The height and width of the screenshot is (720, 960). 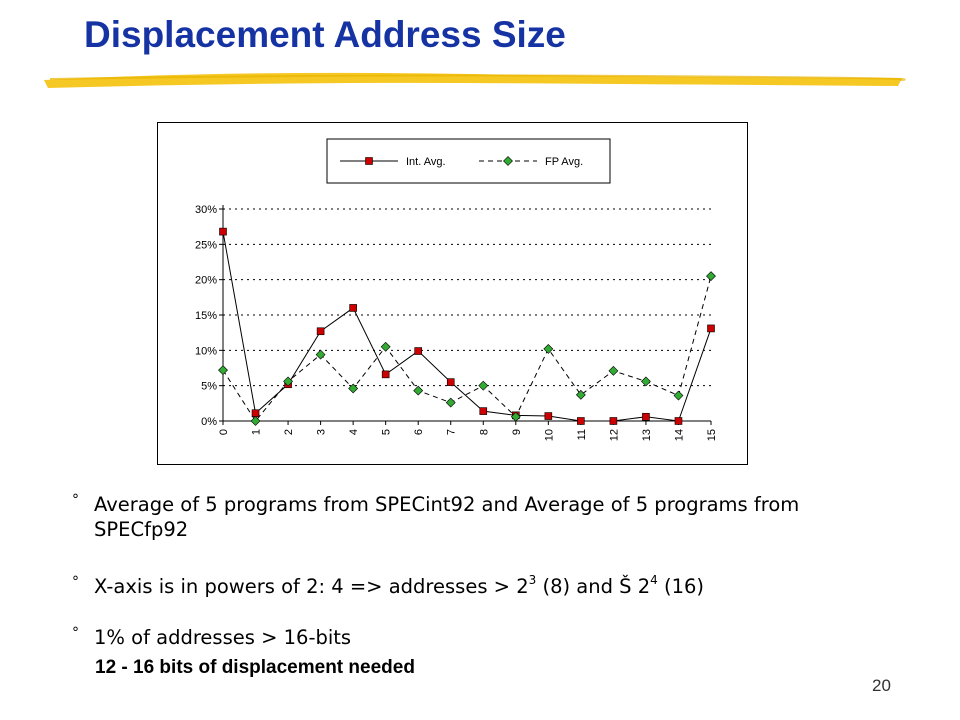 I want to click on x-tick-label: 7, so click(x=452, y=432).